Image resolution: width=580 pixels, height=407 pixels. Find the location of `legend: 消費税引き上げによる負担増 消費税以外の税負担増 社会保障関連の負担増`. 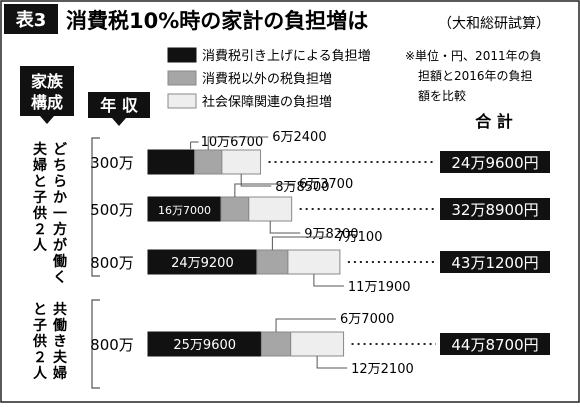

legend: 消費税引き上げによる負担増 消費税以外の税負担増 社会保障関連の負担増 is located at coordinates (269, 78).